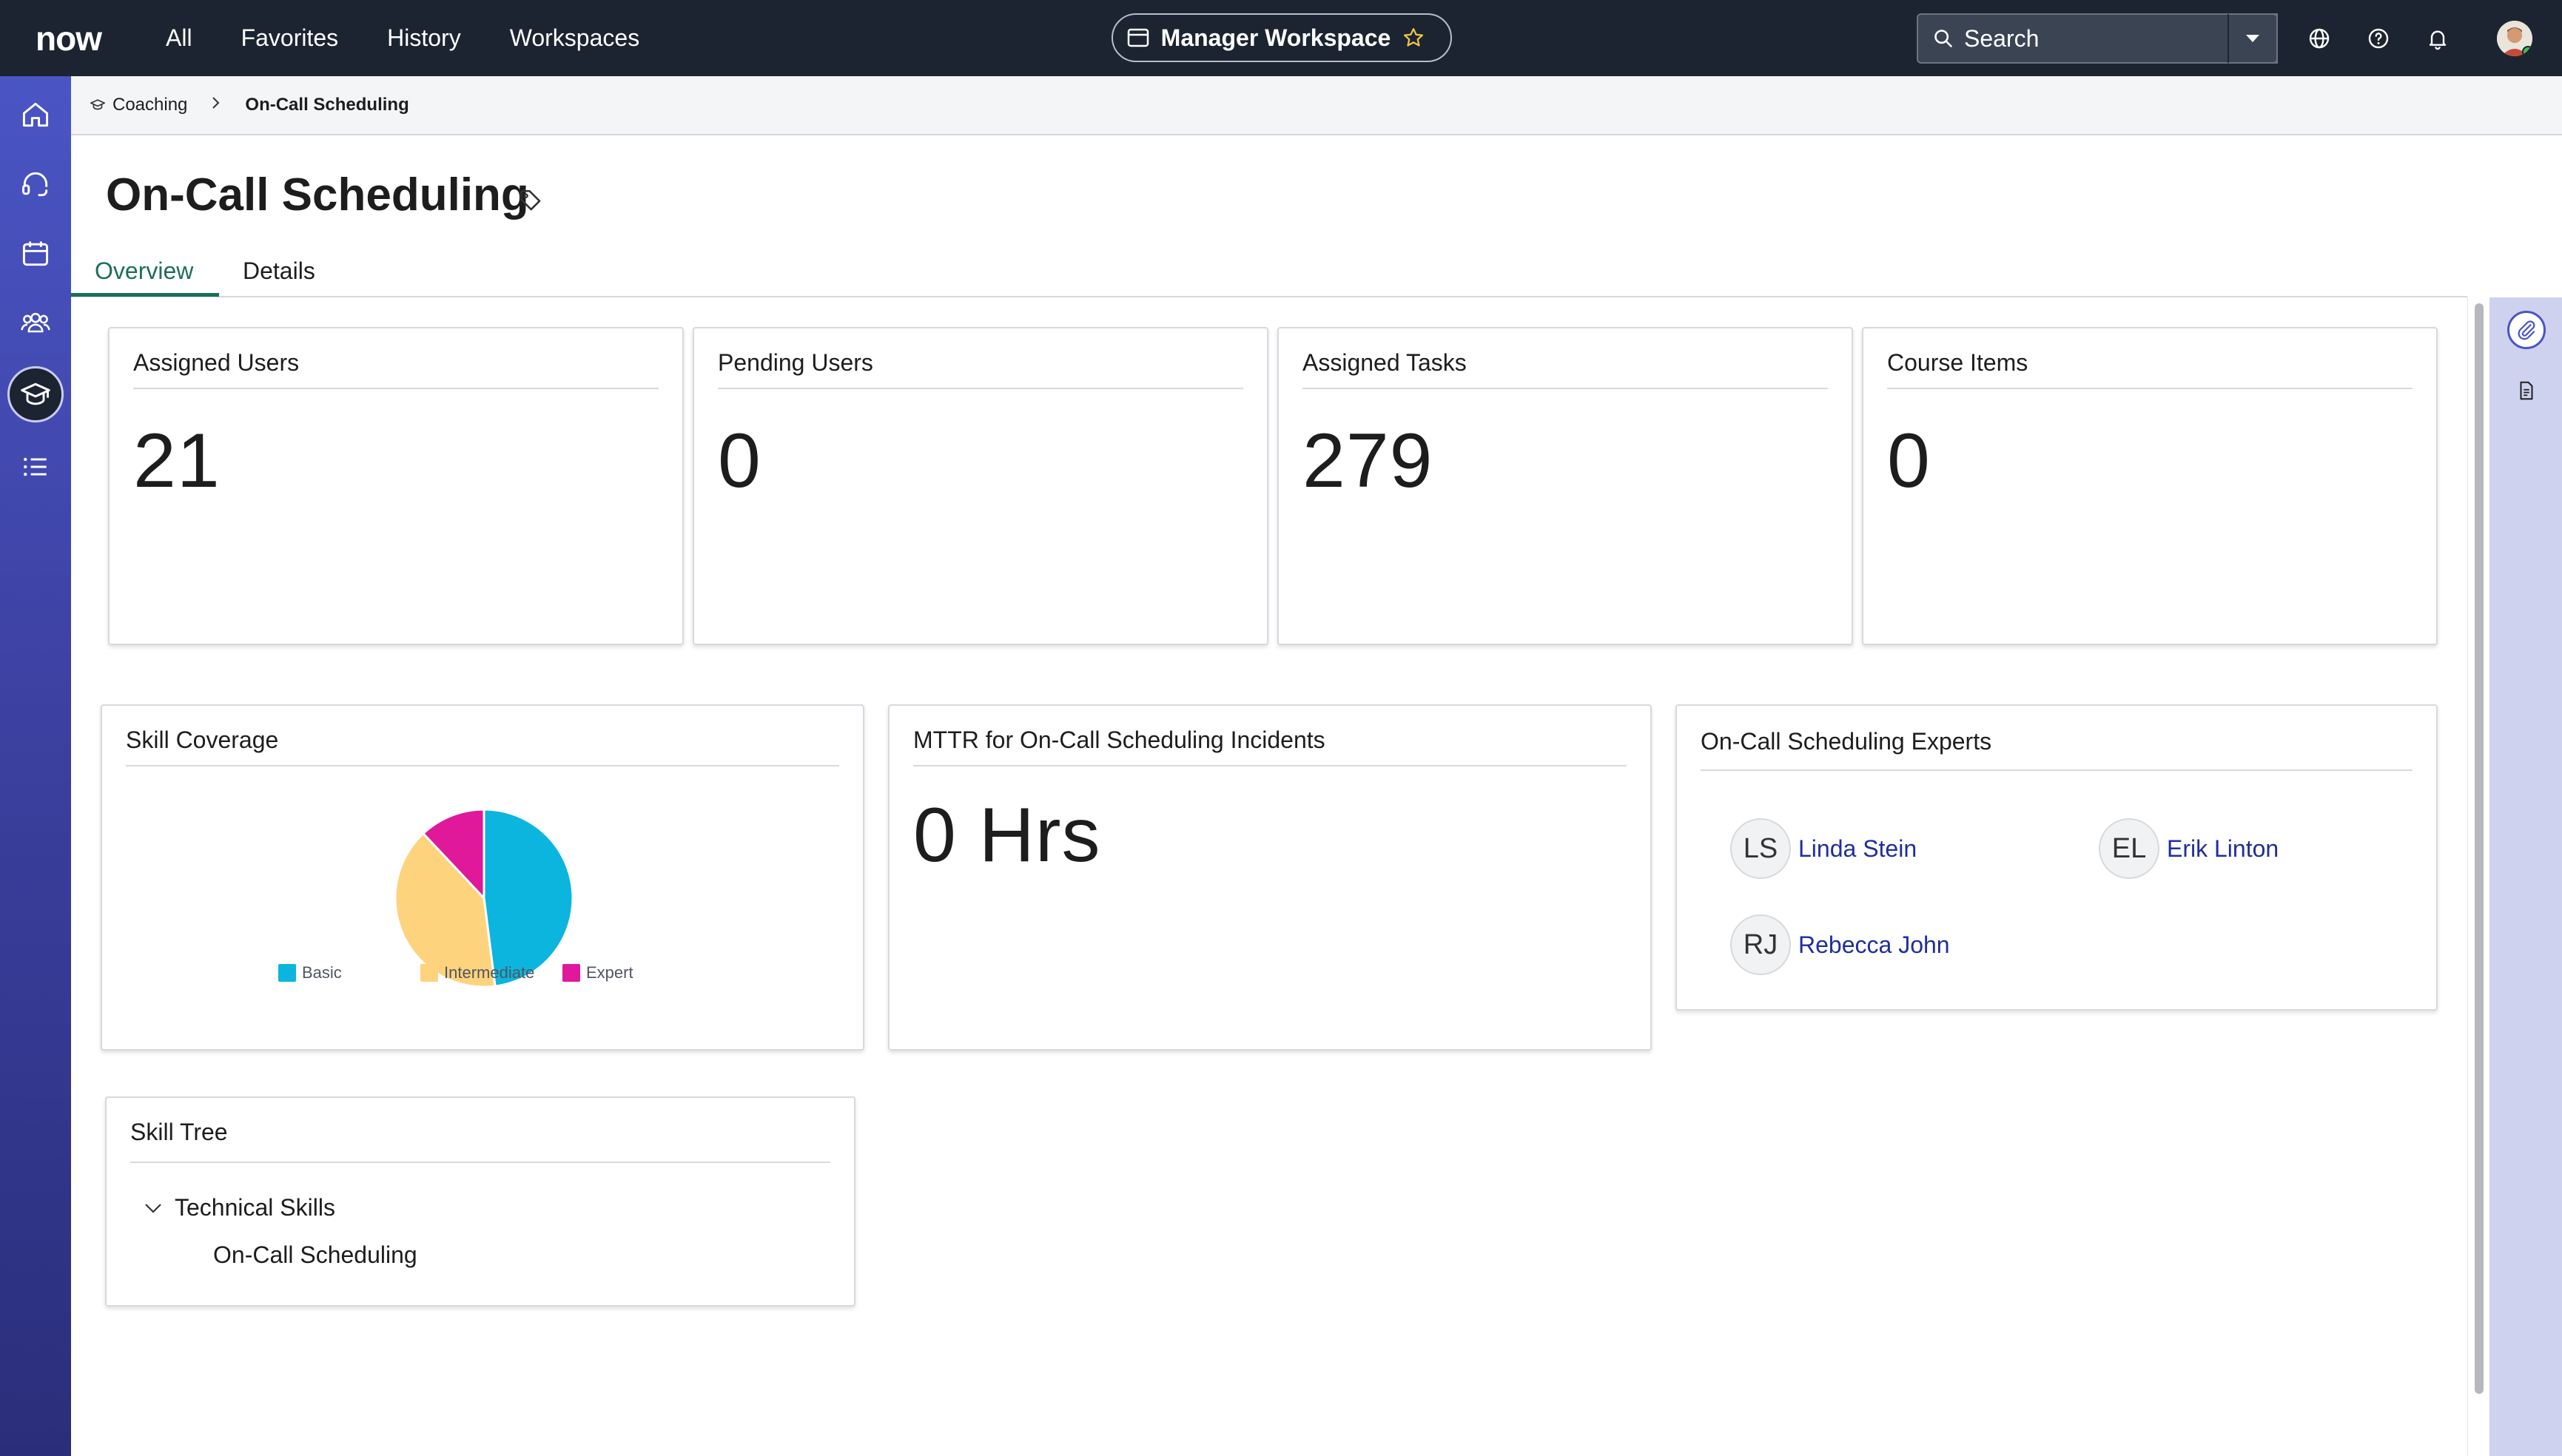 The height and width of the screenshot is (1456, 2562). What do you see at coordinates (1316, 106) in the screenshot?
I see `breadcrumb: Coaching On-Call Scheduling` at bounding box center [1316, 106].